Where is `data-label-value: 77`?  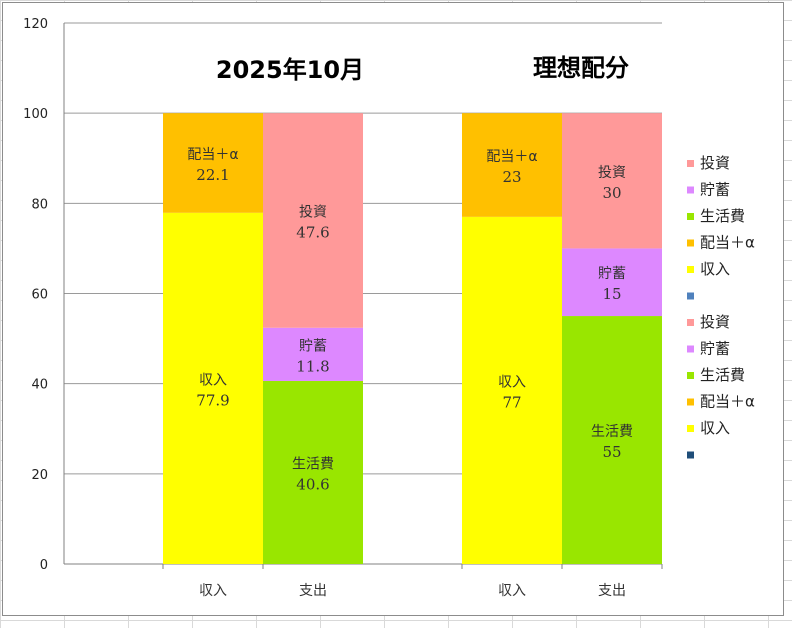
data-label-value: 77 is located at coordinates (511, 402).